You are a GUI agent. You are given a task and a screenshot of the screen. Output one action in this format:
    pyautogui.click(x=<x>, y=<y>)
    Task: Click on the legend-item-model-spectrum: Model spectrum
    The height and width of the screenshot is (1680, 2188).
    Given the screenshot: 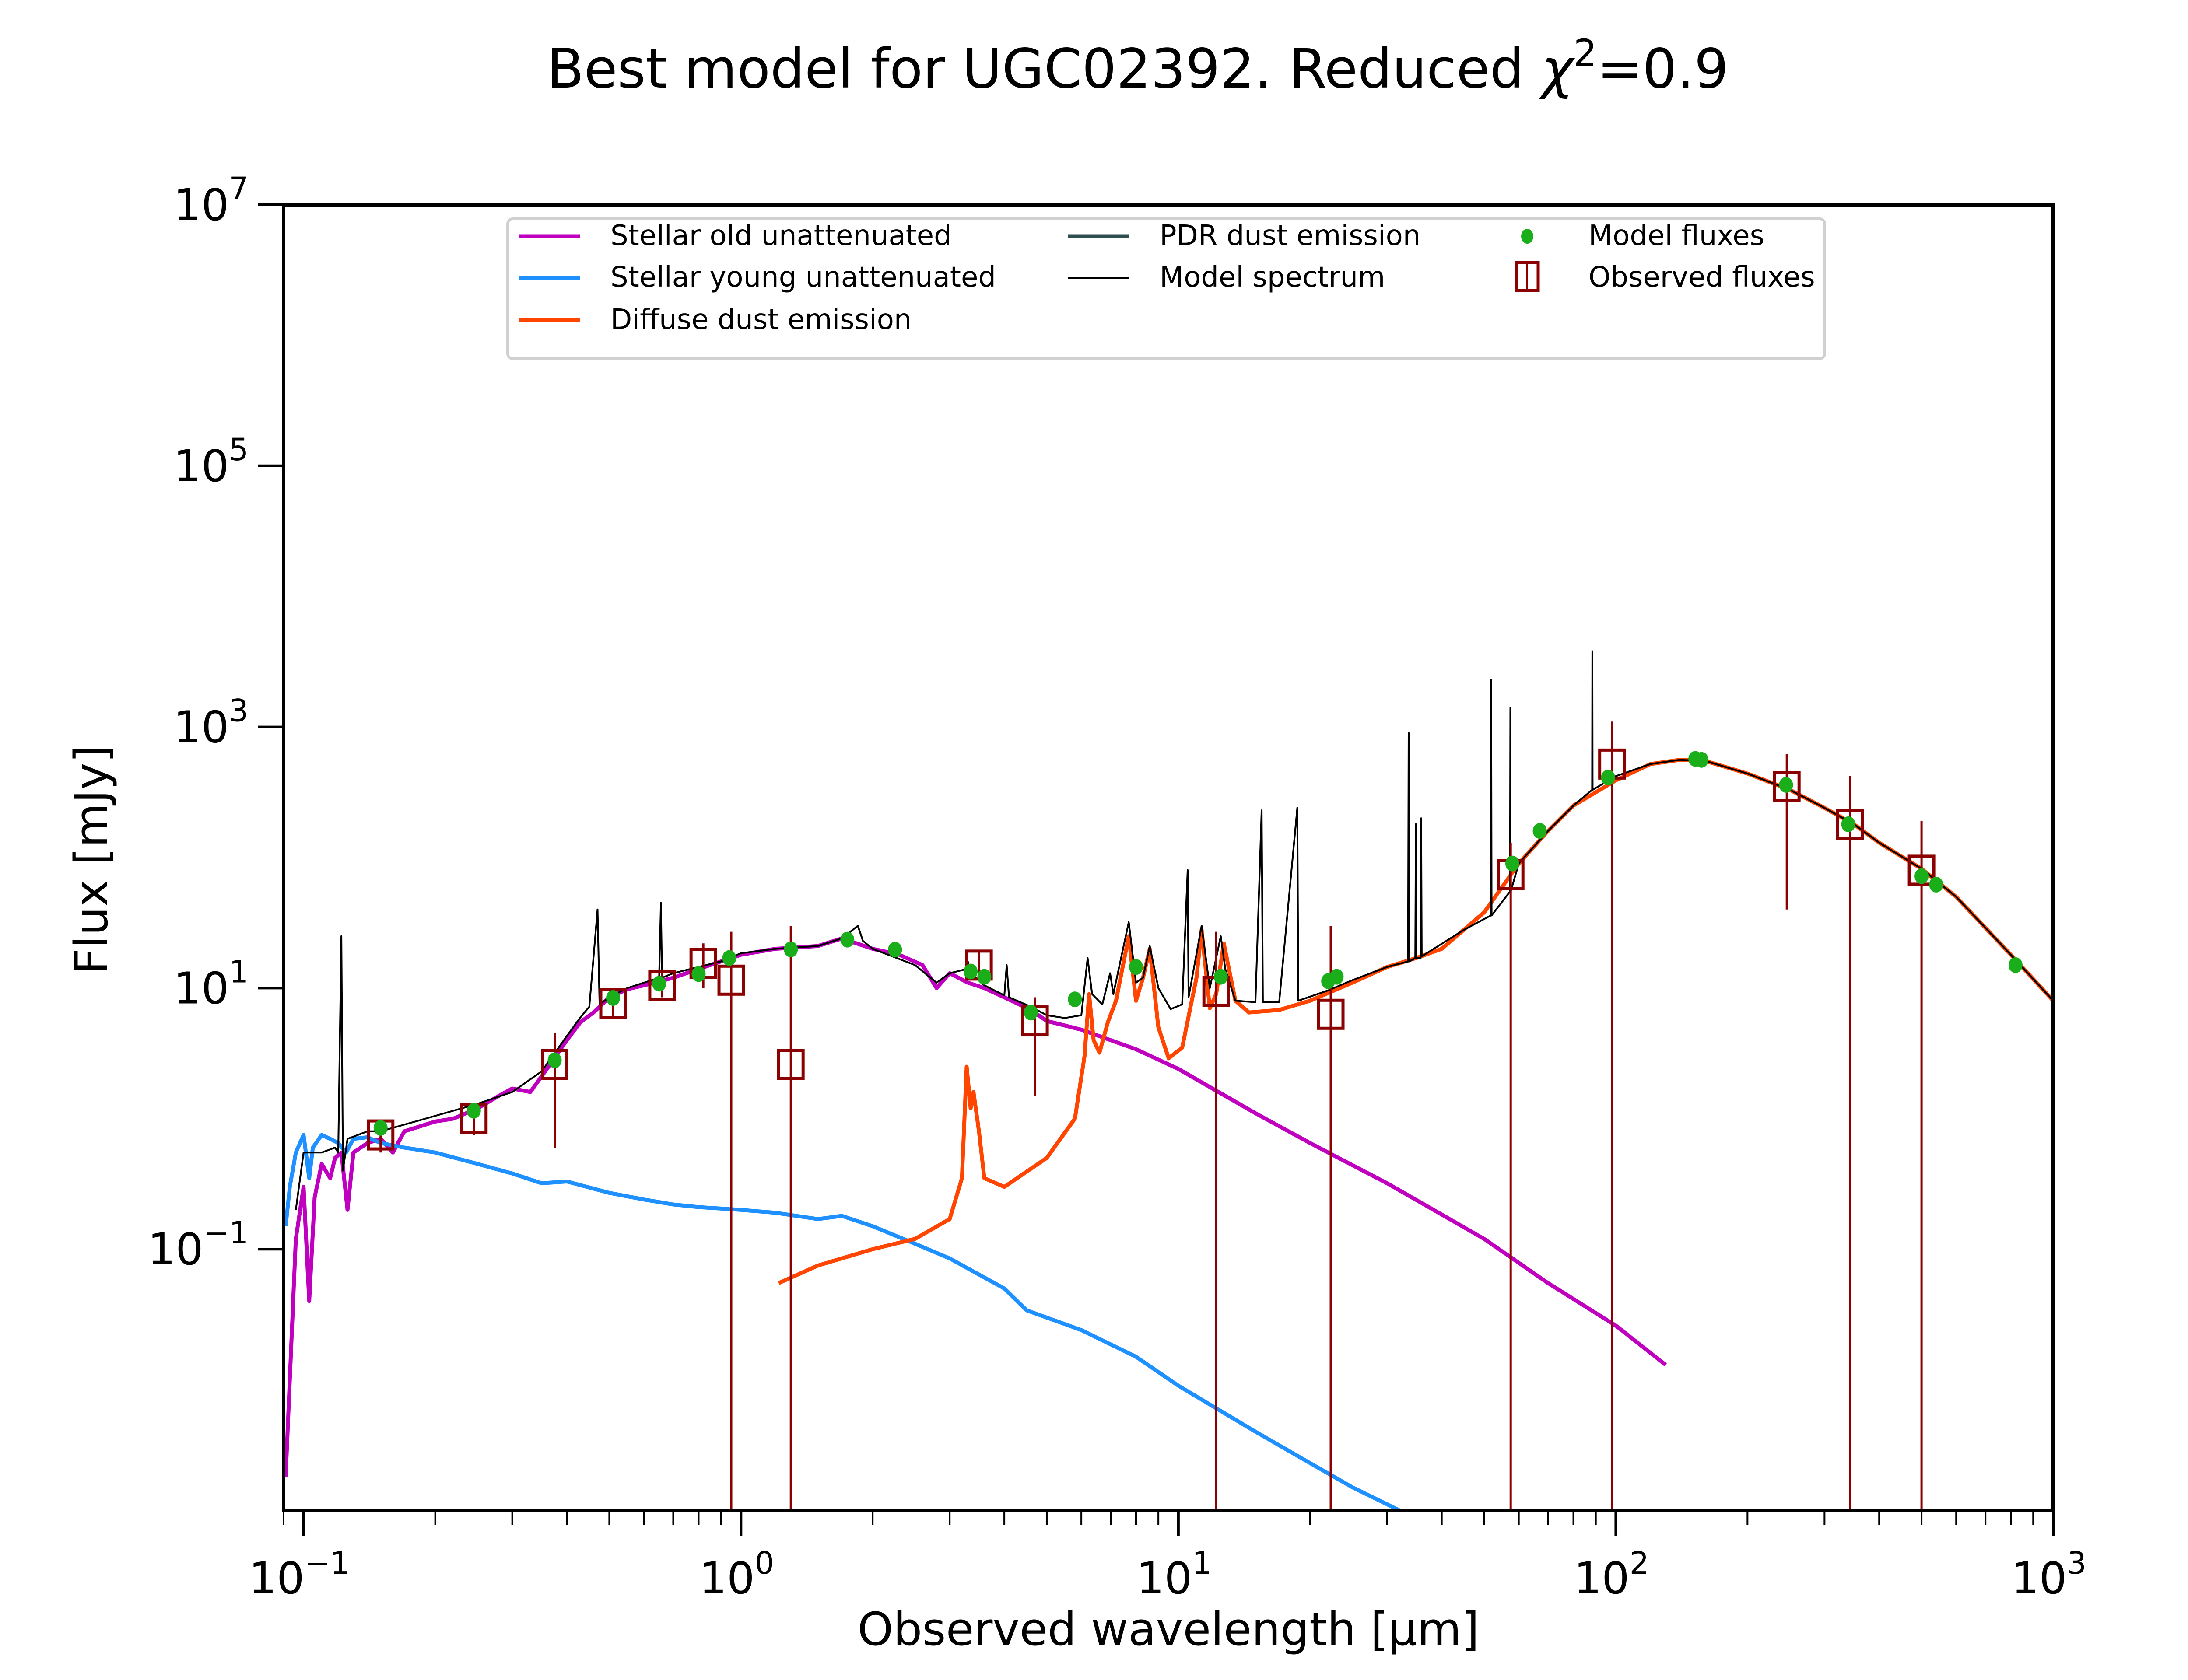 What is the action you would take?
    pyautogui.click(x=1226, y=277)
    